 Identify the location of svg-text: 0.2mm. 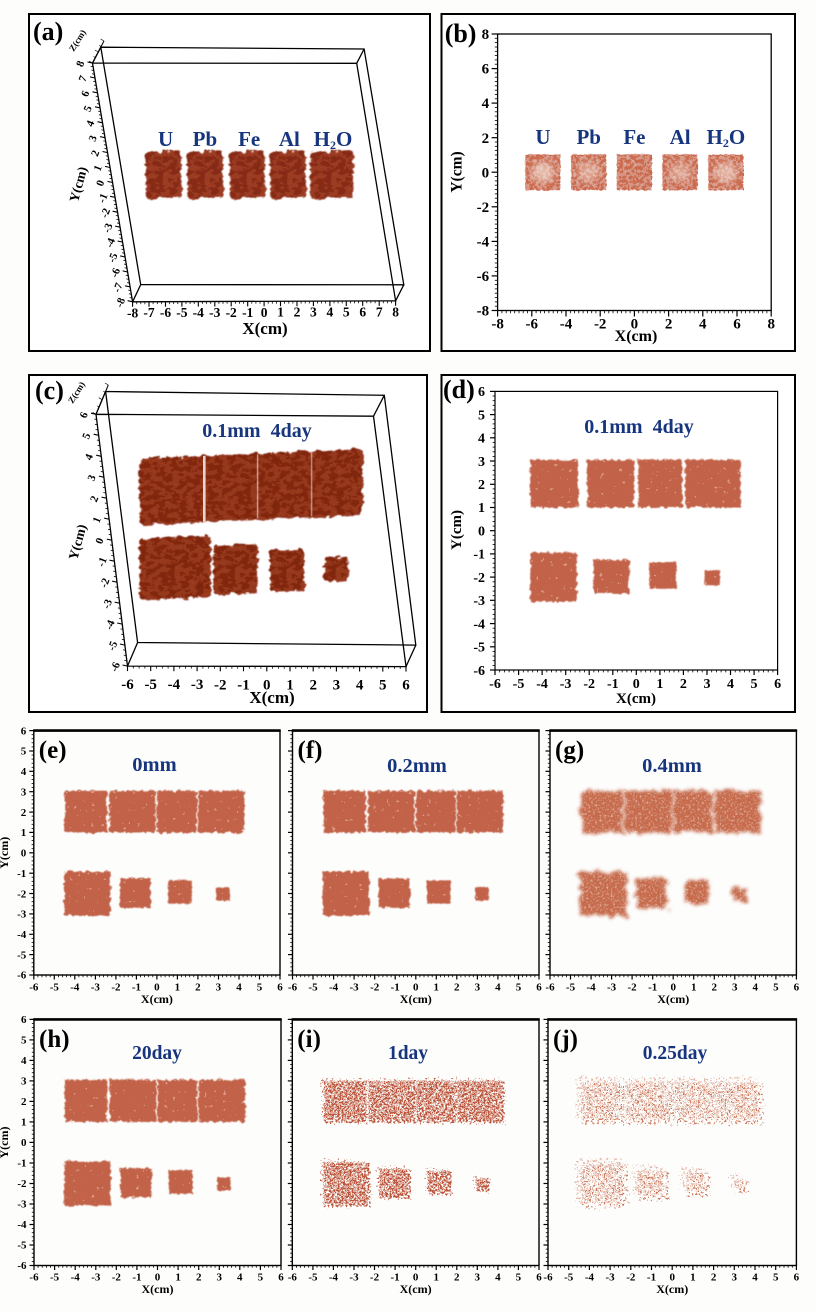
(417, 766).